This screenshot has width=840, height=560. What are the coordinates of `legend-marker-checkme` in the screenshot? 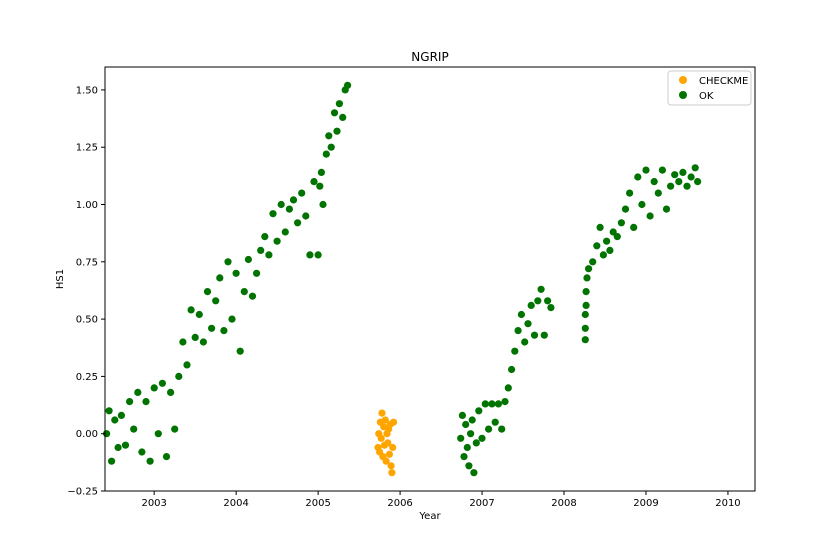 It's located at (683, 80).